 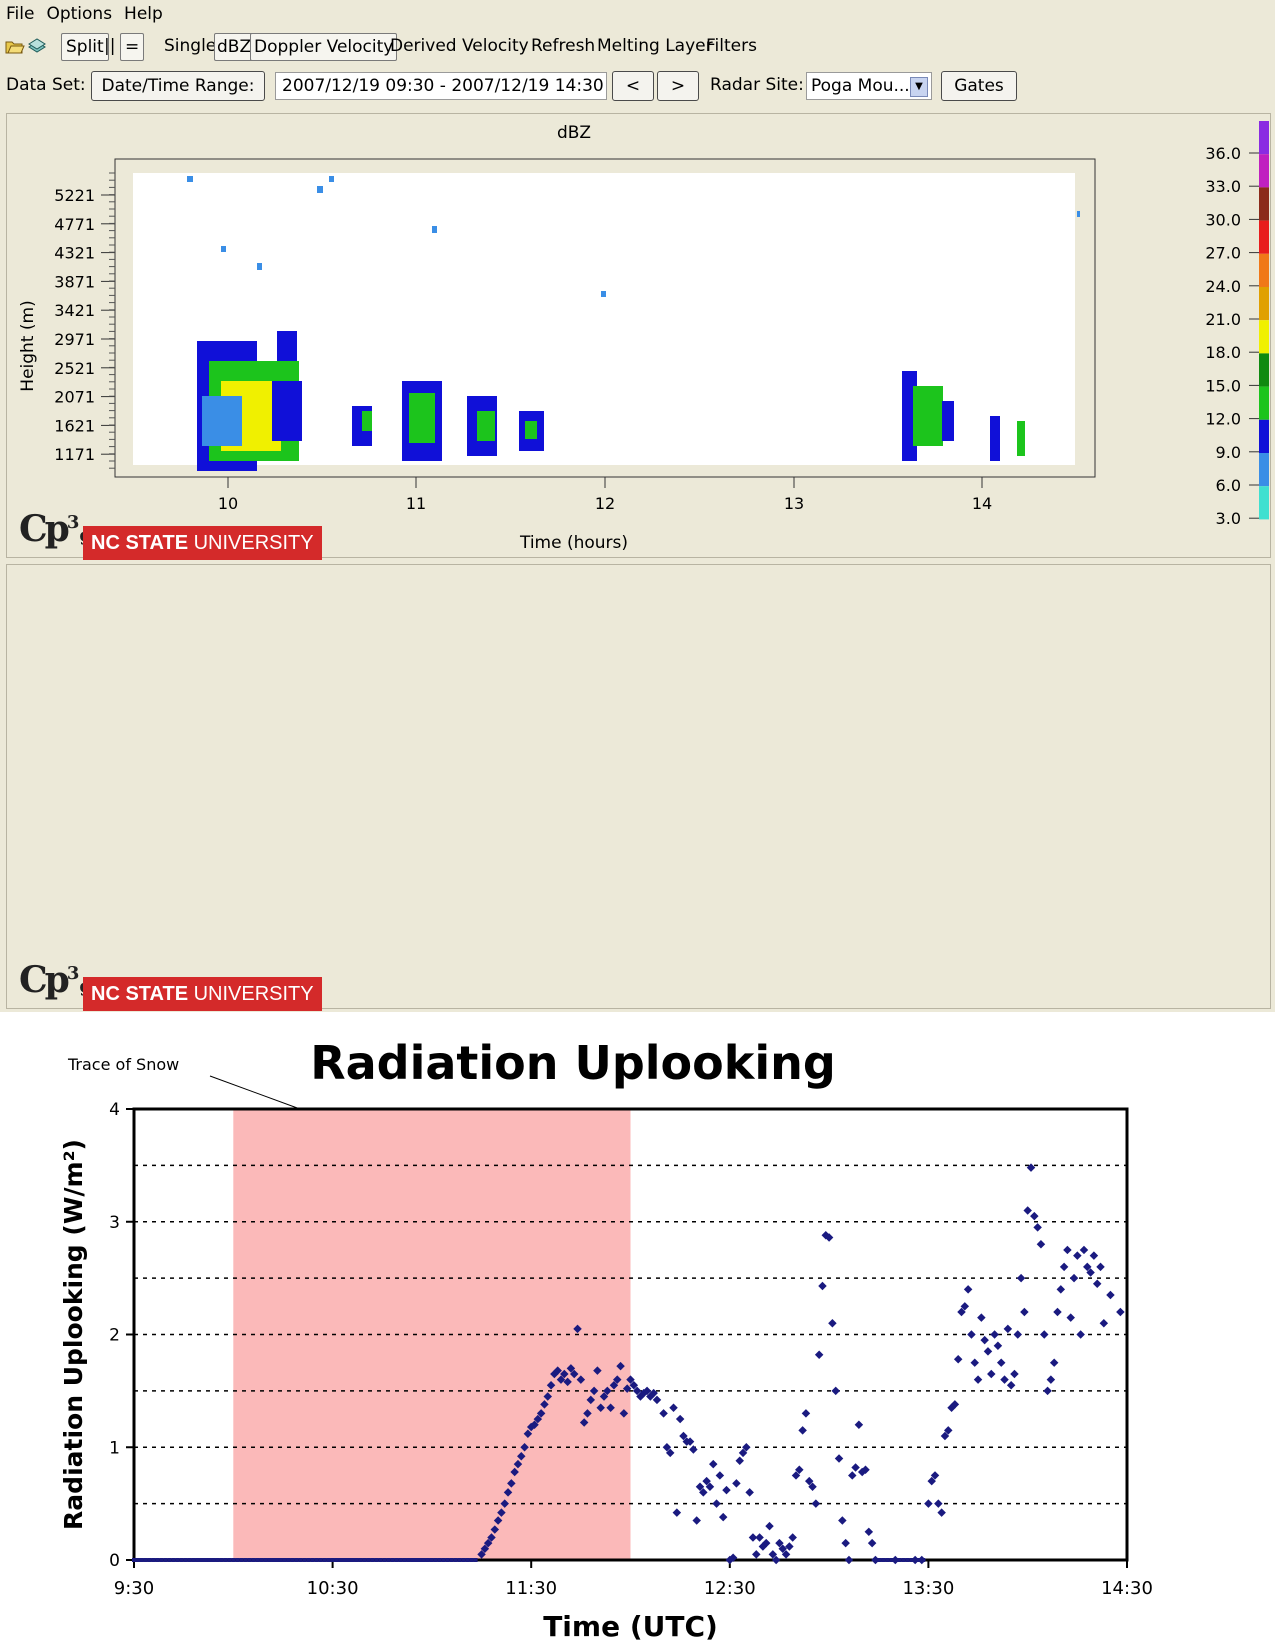 What do you see at coordinates (979, 86) in the screenshot?
I see `gates-button: Gates` at bounding box center [979, 86].